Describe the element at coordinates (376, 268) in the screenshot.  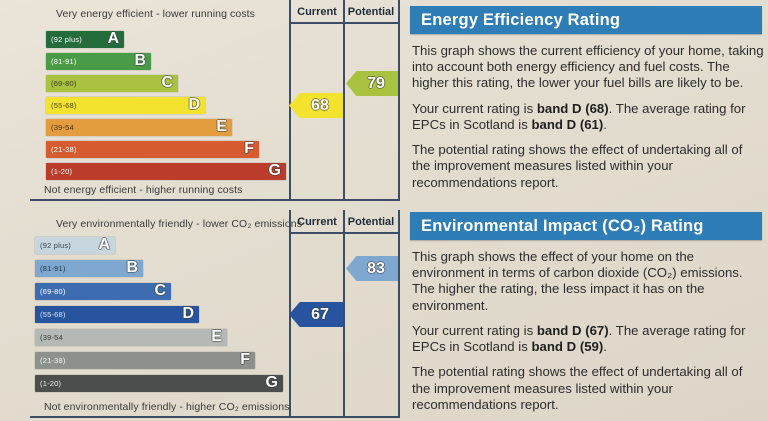
I see `potential-rating-value: 83` at that location.